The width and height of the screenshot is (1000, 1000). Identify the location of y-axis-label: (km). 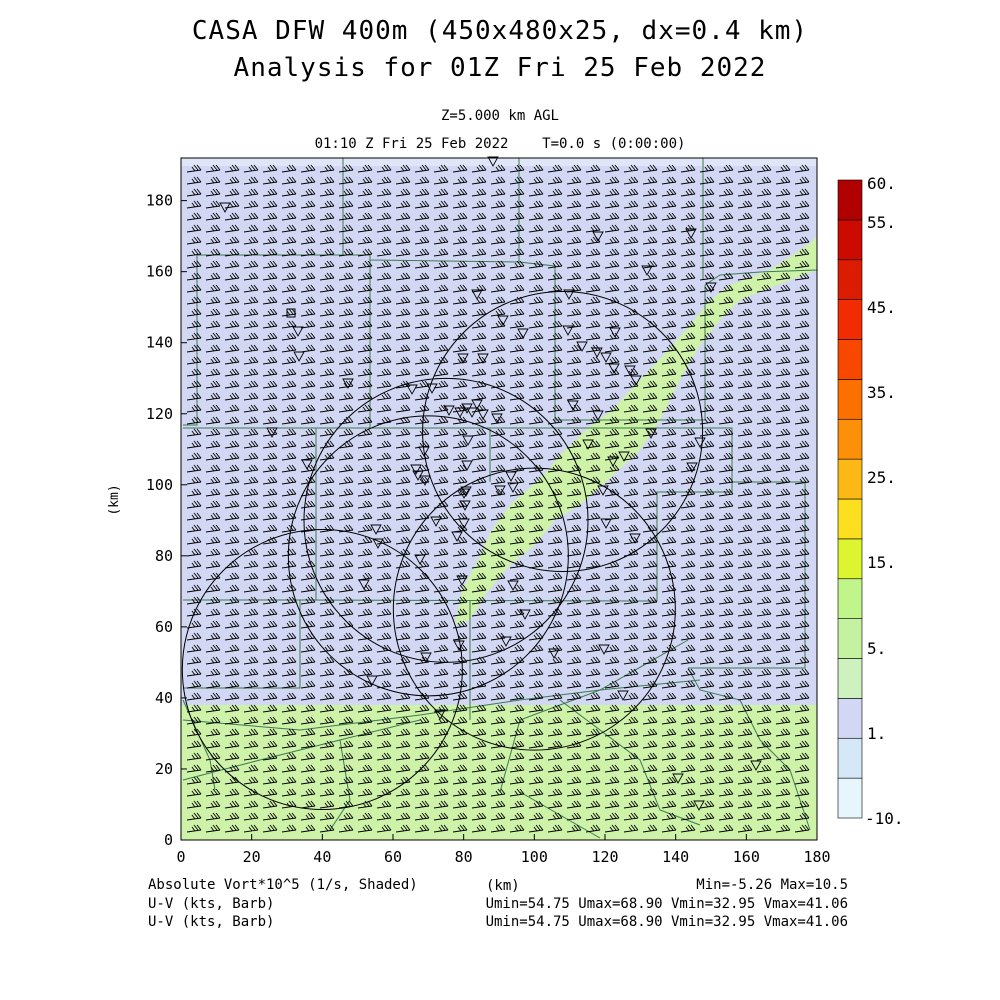
(114, 499).